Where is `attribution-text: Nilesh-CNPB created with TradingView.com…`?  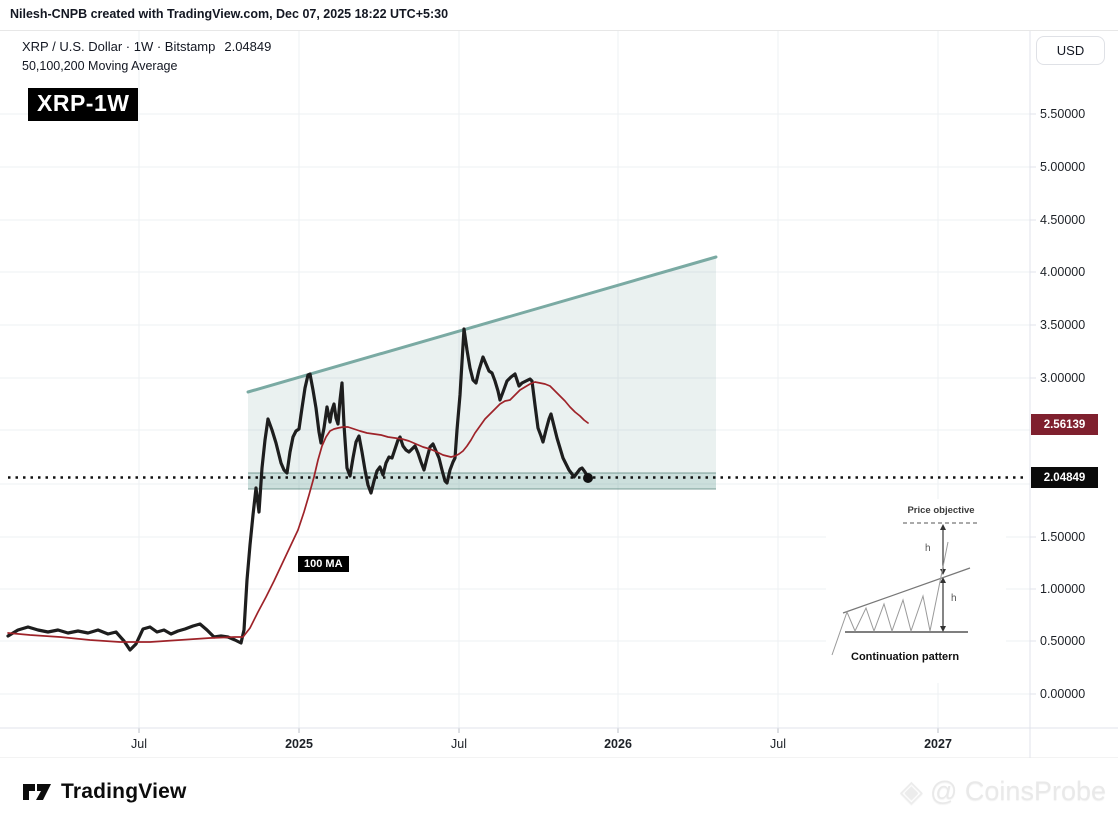
attribution-text: Nilesh-CNPB created with TradingView.com… is located at coordinates (229, 14).